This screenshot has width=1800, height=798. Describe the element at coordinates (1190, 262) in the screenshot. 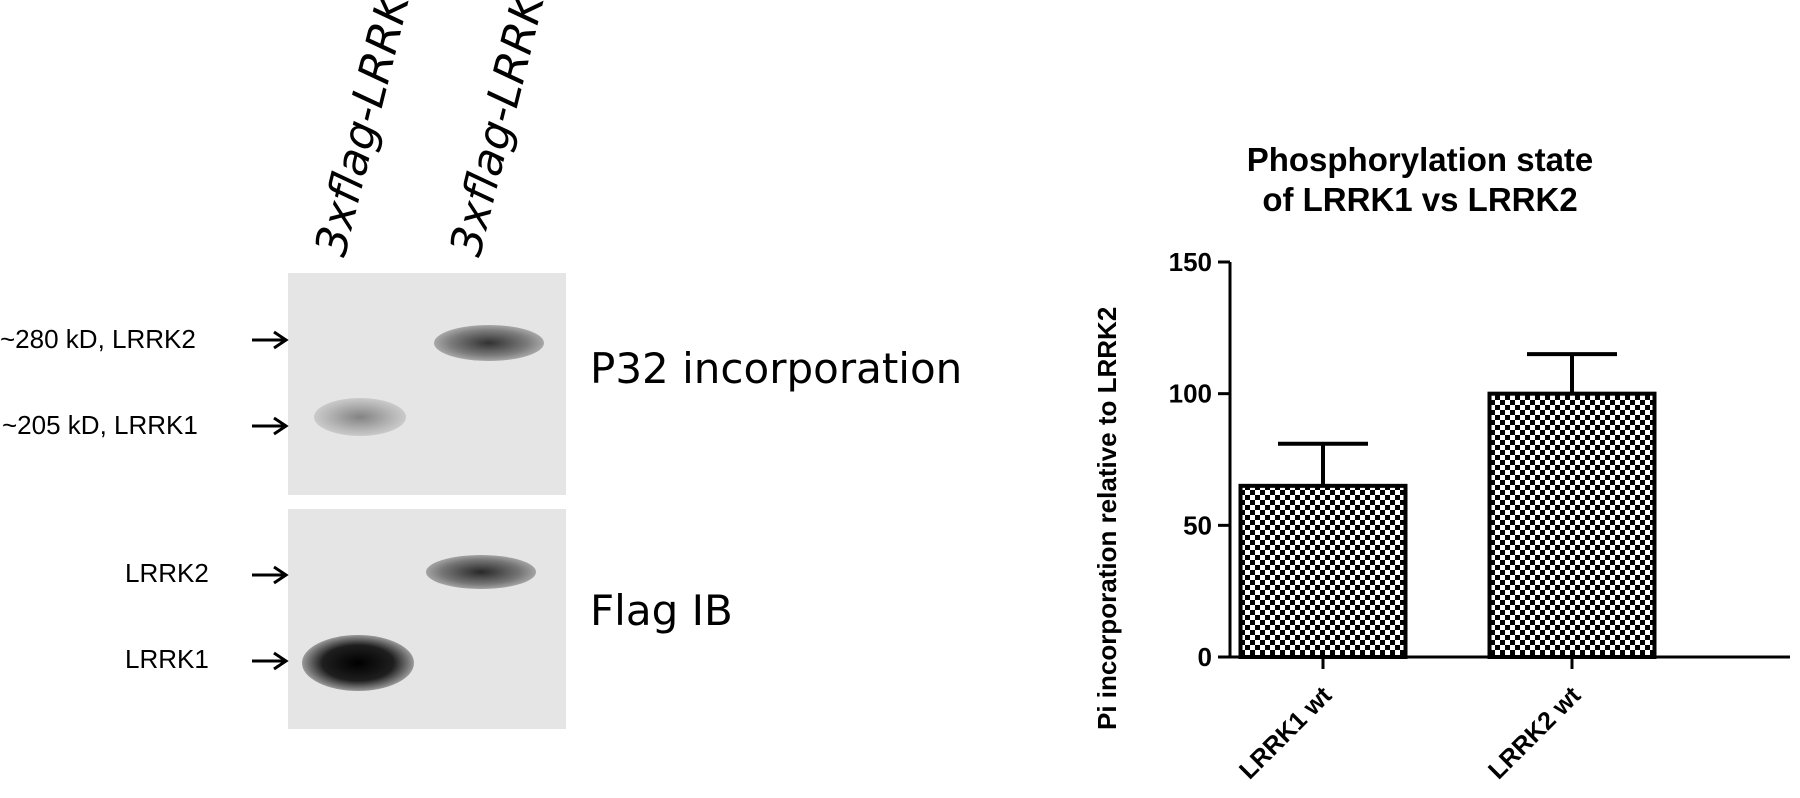

I see `y-tick-label: 150` at that location.